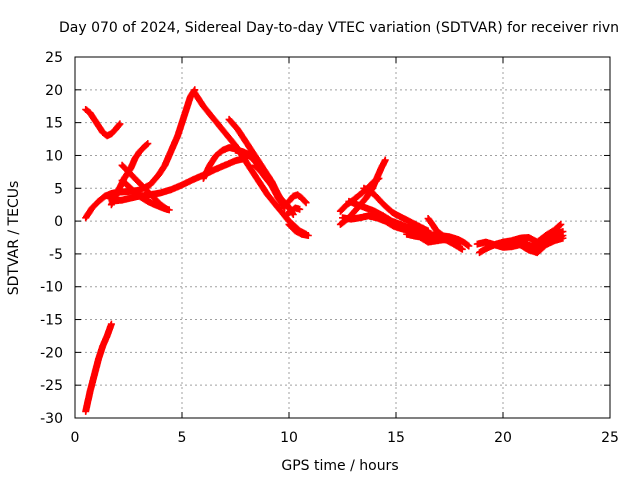 The height and width of the screenshot is (480, 640). Describe the element at coordinates (54, 124) in the screenshot. I see `y-tick-label: 15` at that location.